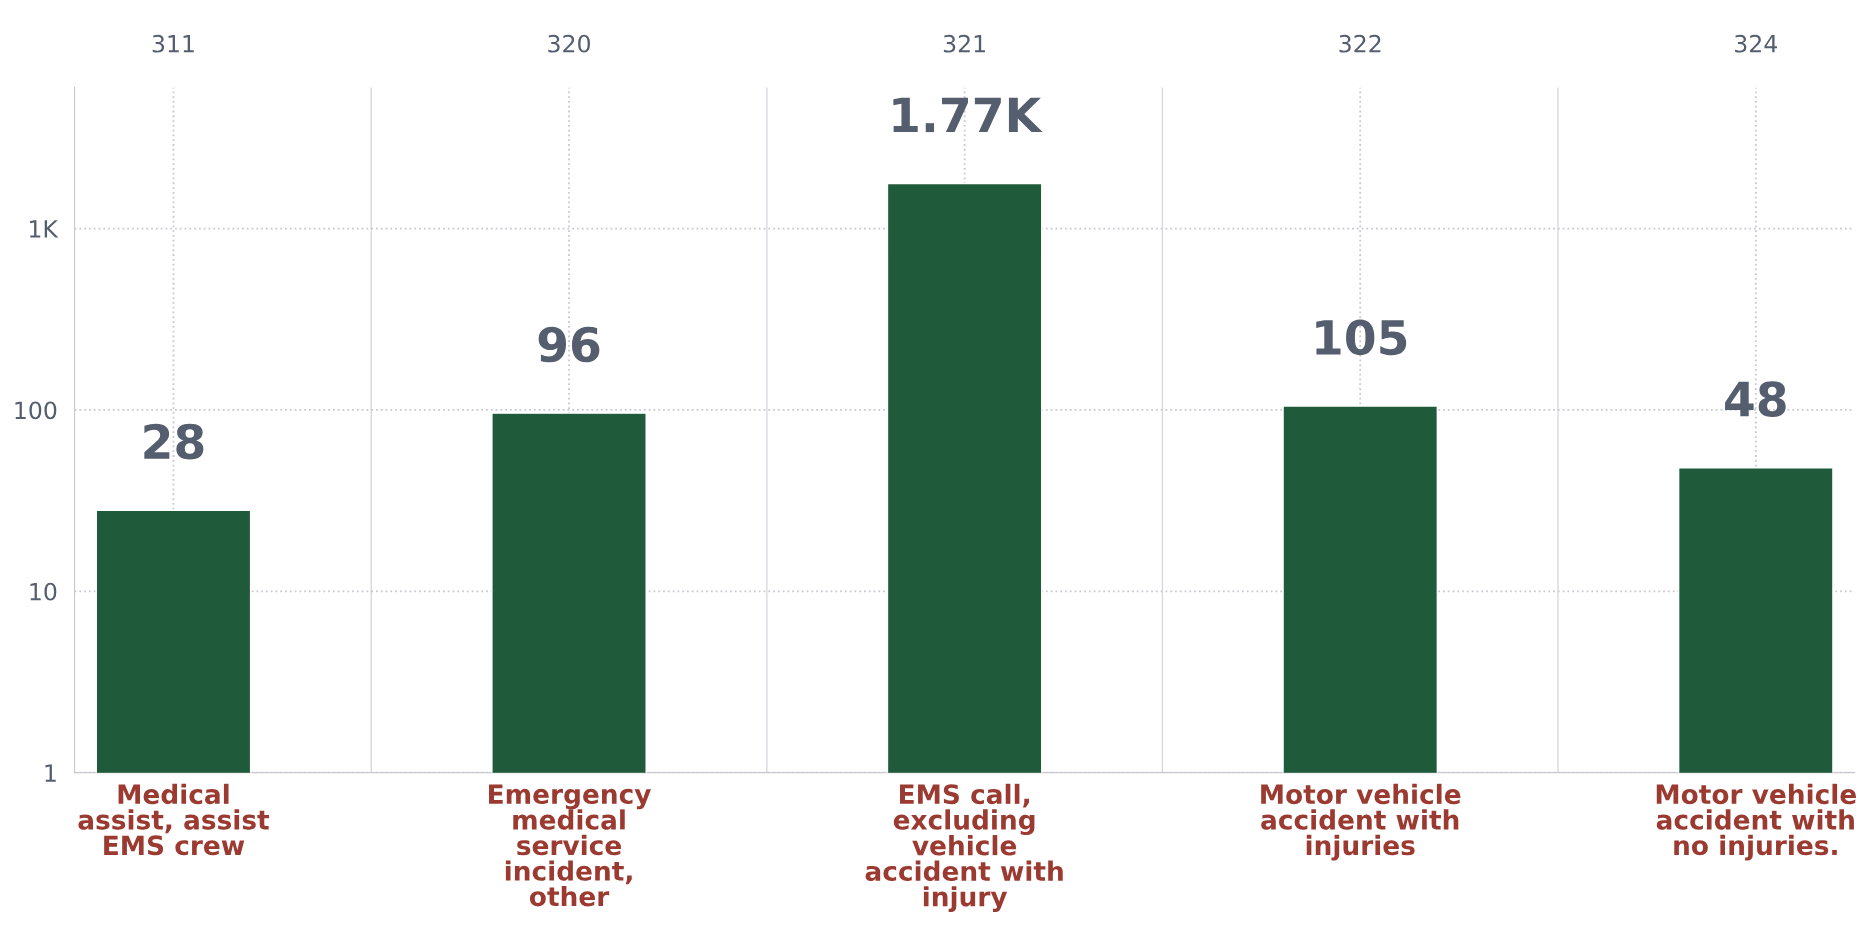 This screenshot has height=940, width=1864. What do you see at coordinates (1361, 337) in the screenshot?
I see `data-label: 105` at bounding box center [1361, 337].